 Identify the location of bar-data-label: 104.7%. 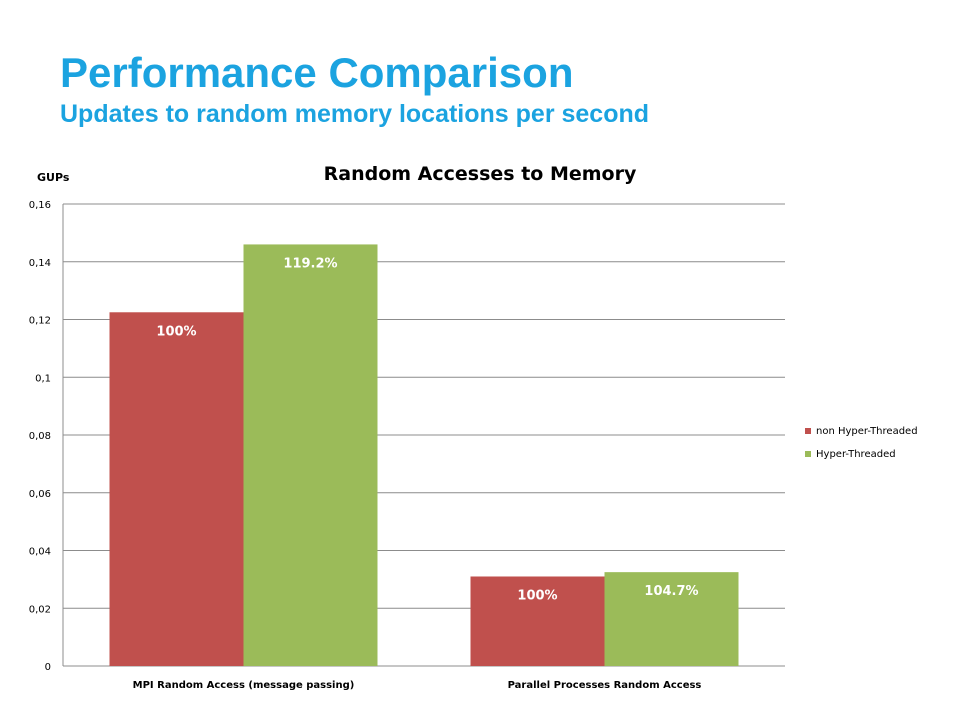
(671, 591).